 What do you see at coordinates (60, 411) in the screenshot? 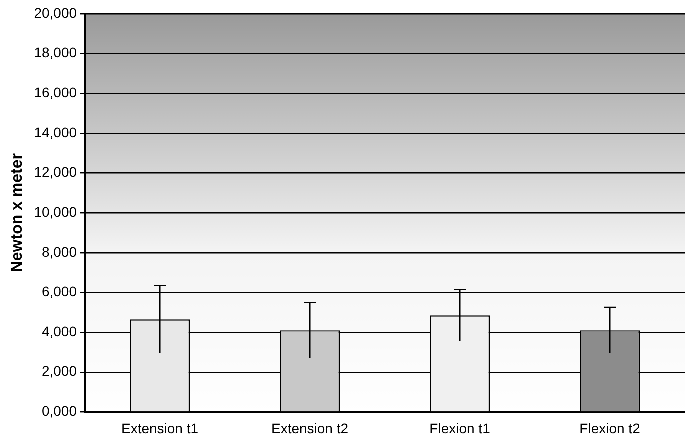
I see `y-tick-label: 0,000` at bounding box center [60, 411].